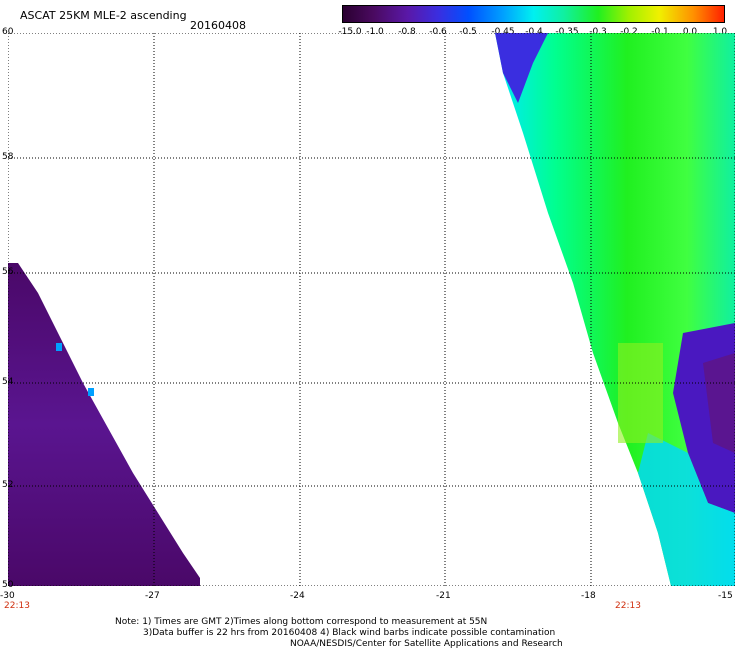 The height and width of the screenshot is (650, 740). What do you see at coordinates (8, 382) in the screenshot?
I see `lat-tick-label: 54` at bounding box center [8, 382].